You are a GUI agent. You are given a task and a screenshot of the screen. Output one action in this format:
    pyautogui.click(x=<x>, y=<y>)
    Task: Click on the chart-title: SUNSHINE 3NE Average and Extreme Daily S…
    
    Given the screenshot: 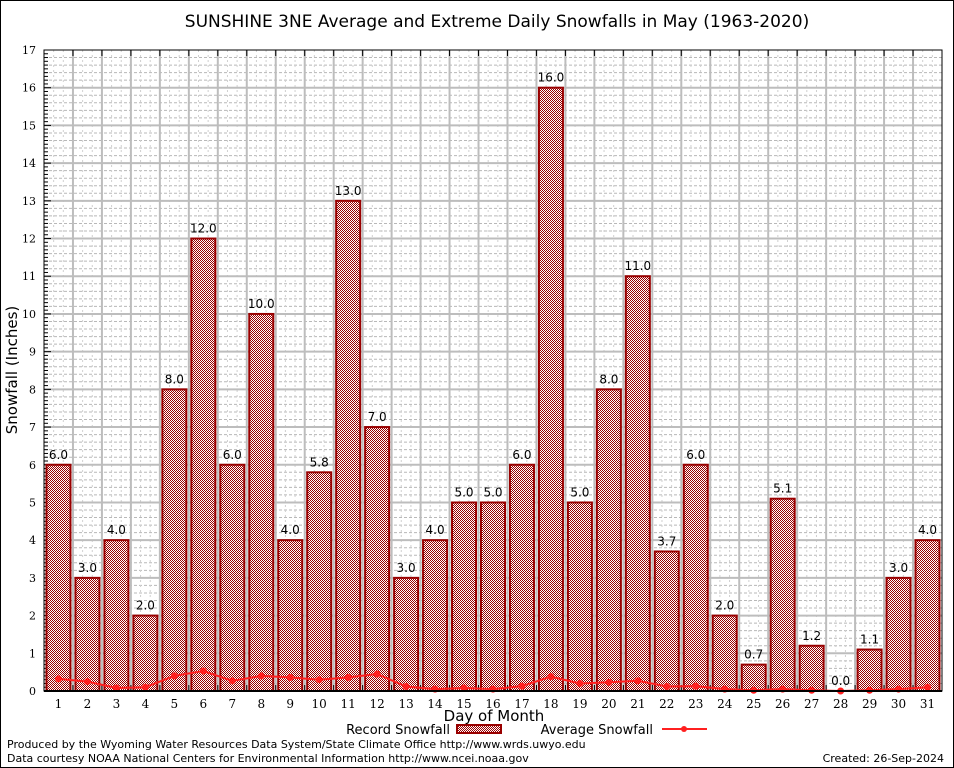 What is the action you would take?
    pyautogui.click(x=497, y=22)
    